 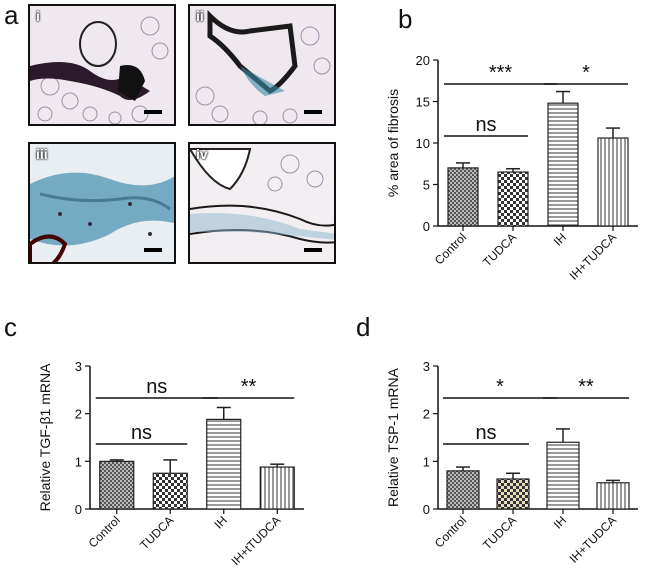 I want to click on micrograph-iii: iii, so click(x=102, y=203).